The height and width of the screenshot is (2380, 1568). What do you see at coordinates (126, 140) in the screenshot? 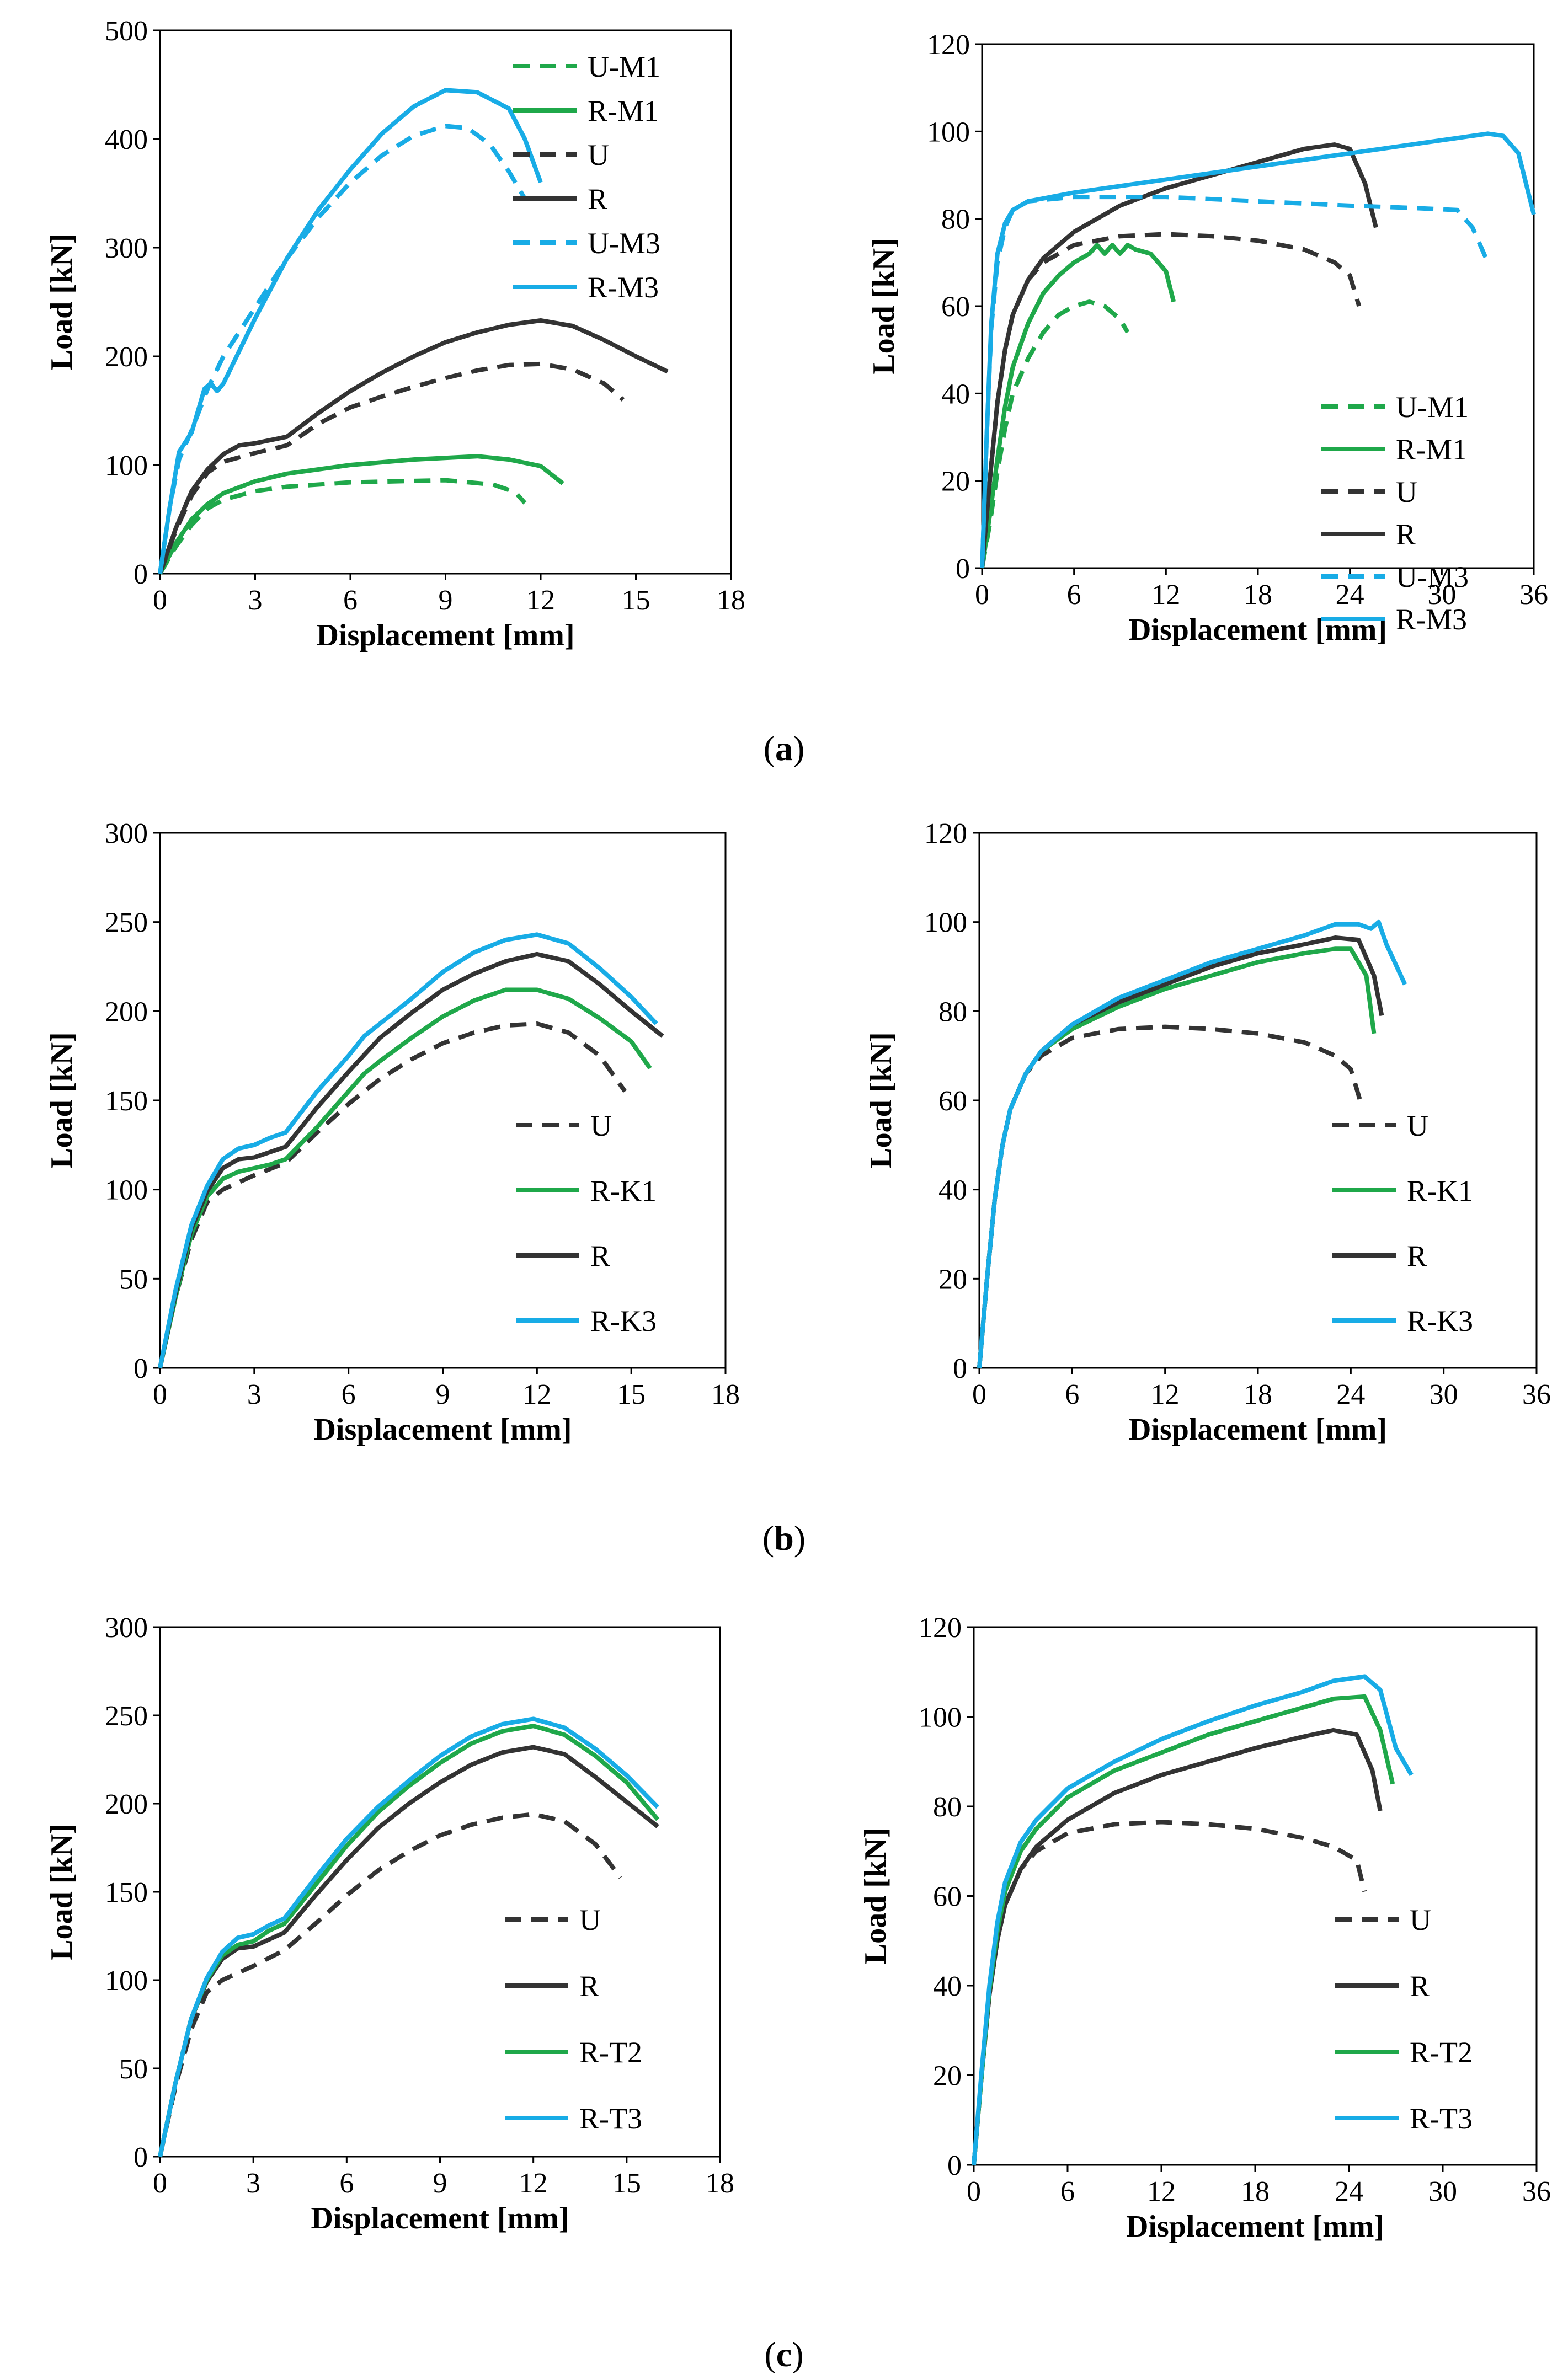
I see `y-tick-label: 400` at bounding box center [126, 140].